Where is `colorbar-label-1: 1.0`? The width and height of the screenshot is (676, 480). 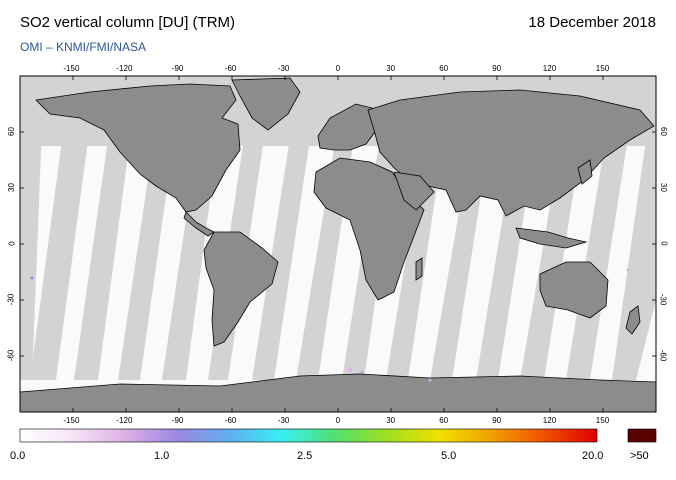
colorbar-label-1: 1.0 is located at coordinates (162, 456).